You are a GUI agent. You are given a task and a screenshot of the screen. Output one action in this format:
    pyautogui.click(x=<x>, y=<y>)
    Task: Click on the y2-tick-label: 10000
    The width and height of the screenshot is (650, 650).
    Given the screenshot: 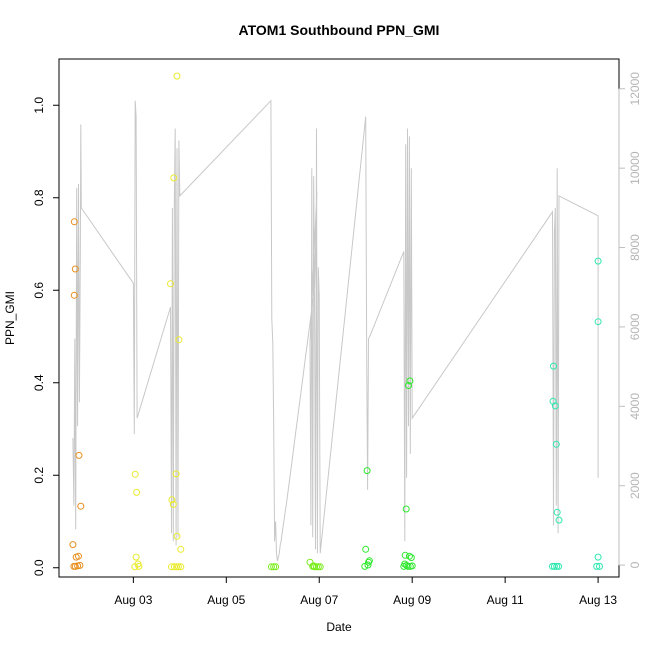 What is the action you would take?
    pyautogui.click(x=635, y=168)
    